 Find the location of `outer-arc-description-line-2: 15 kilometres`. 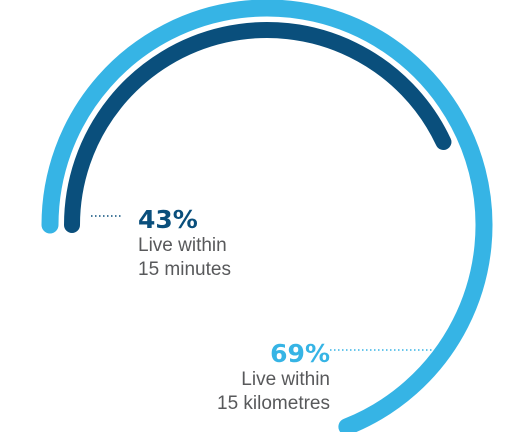

outer-arc-description-line-2: 15 kilometres is located at coordinates (273, 403).